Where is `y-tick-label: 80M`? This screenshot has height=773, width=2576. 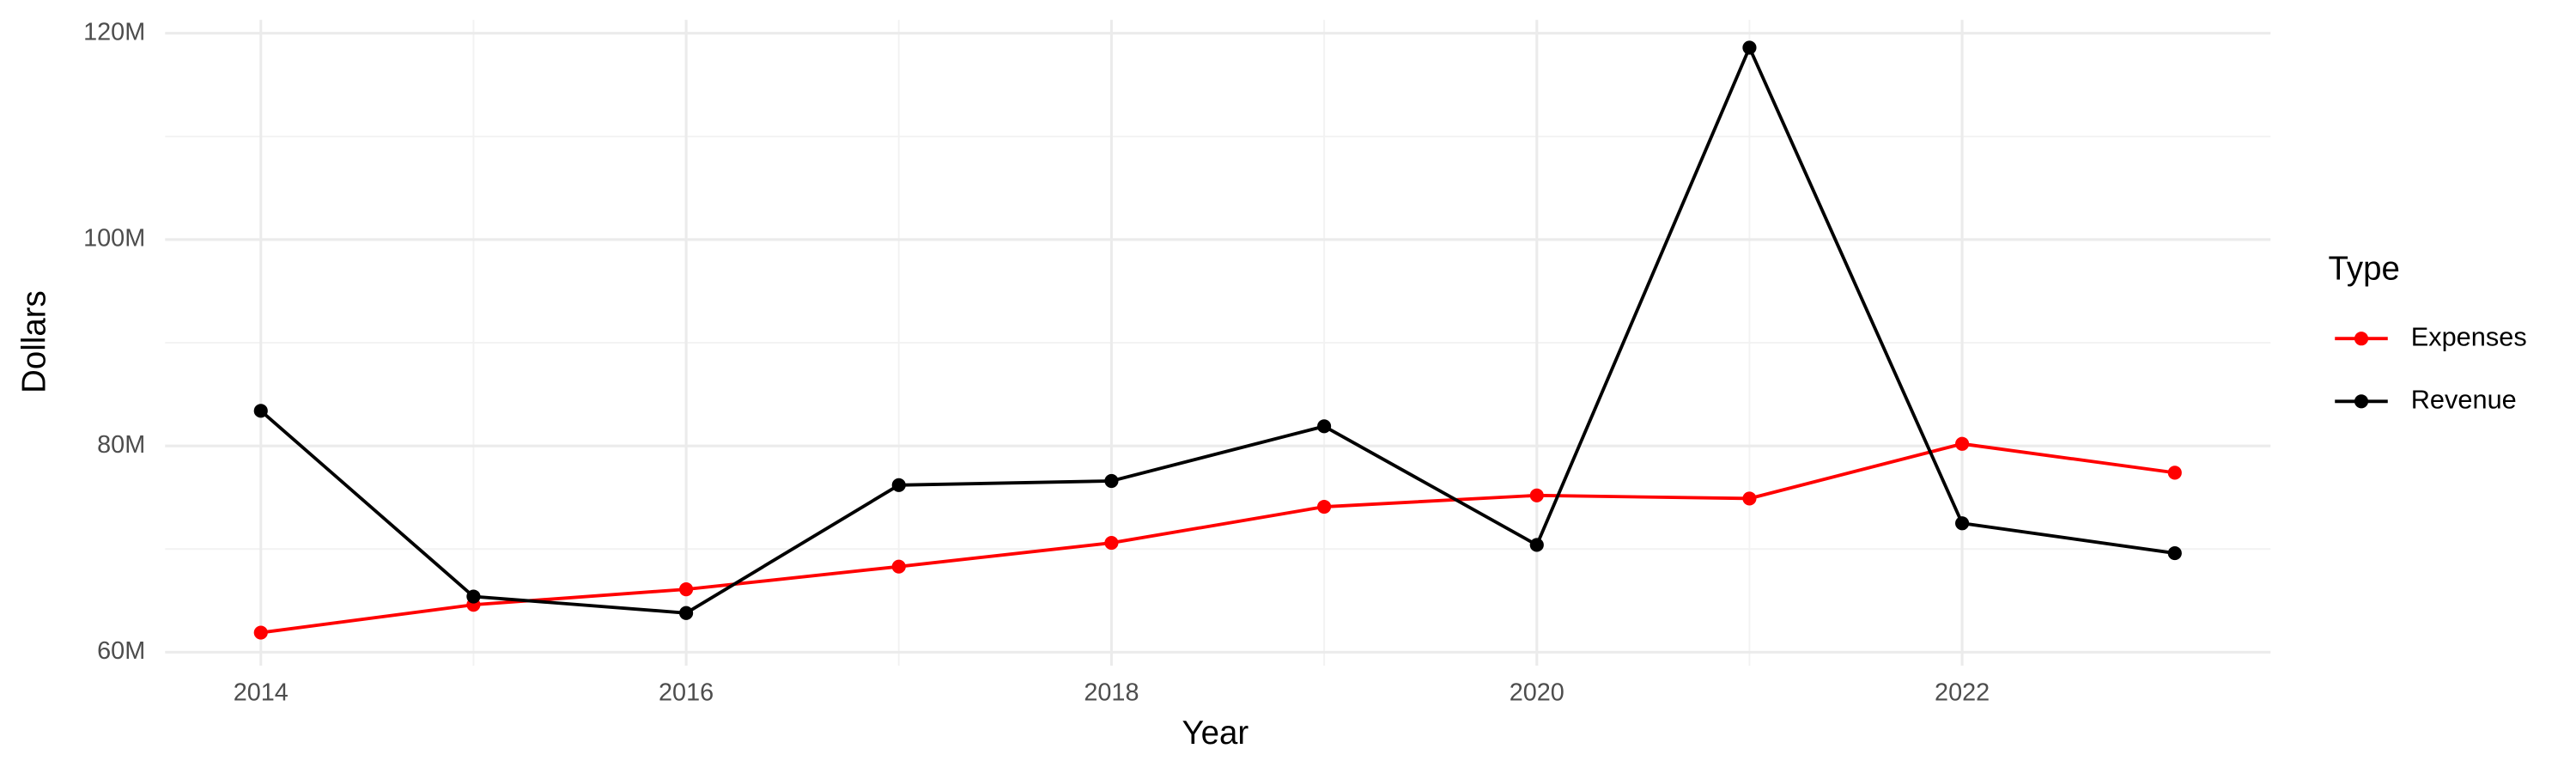
y-tick-label: 80M is located at coordinates (121, 445).